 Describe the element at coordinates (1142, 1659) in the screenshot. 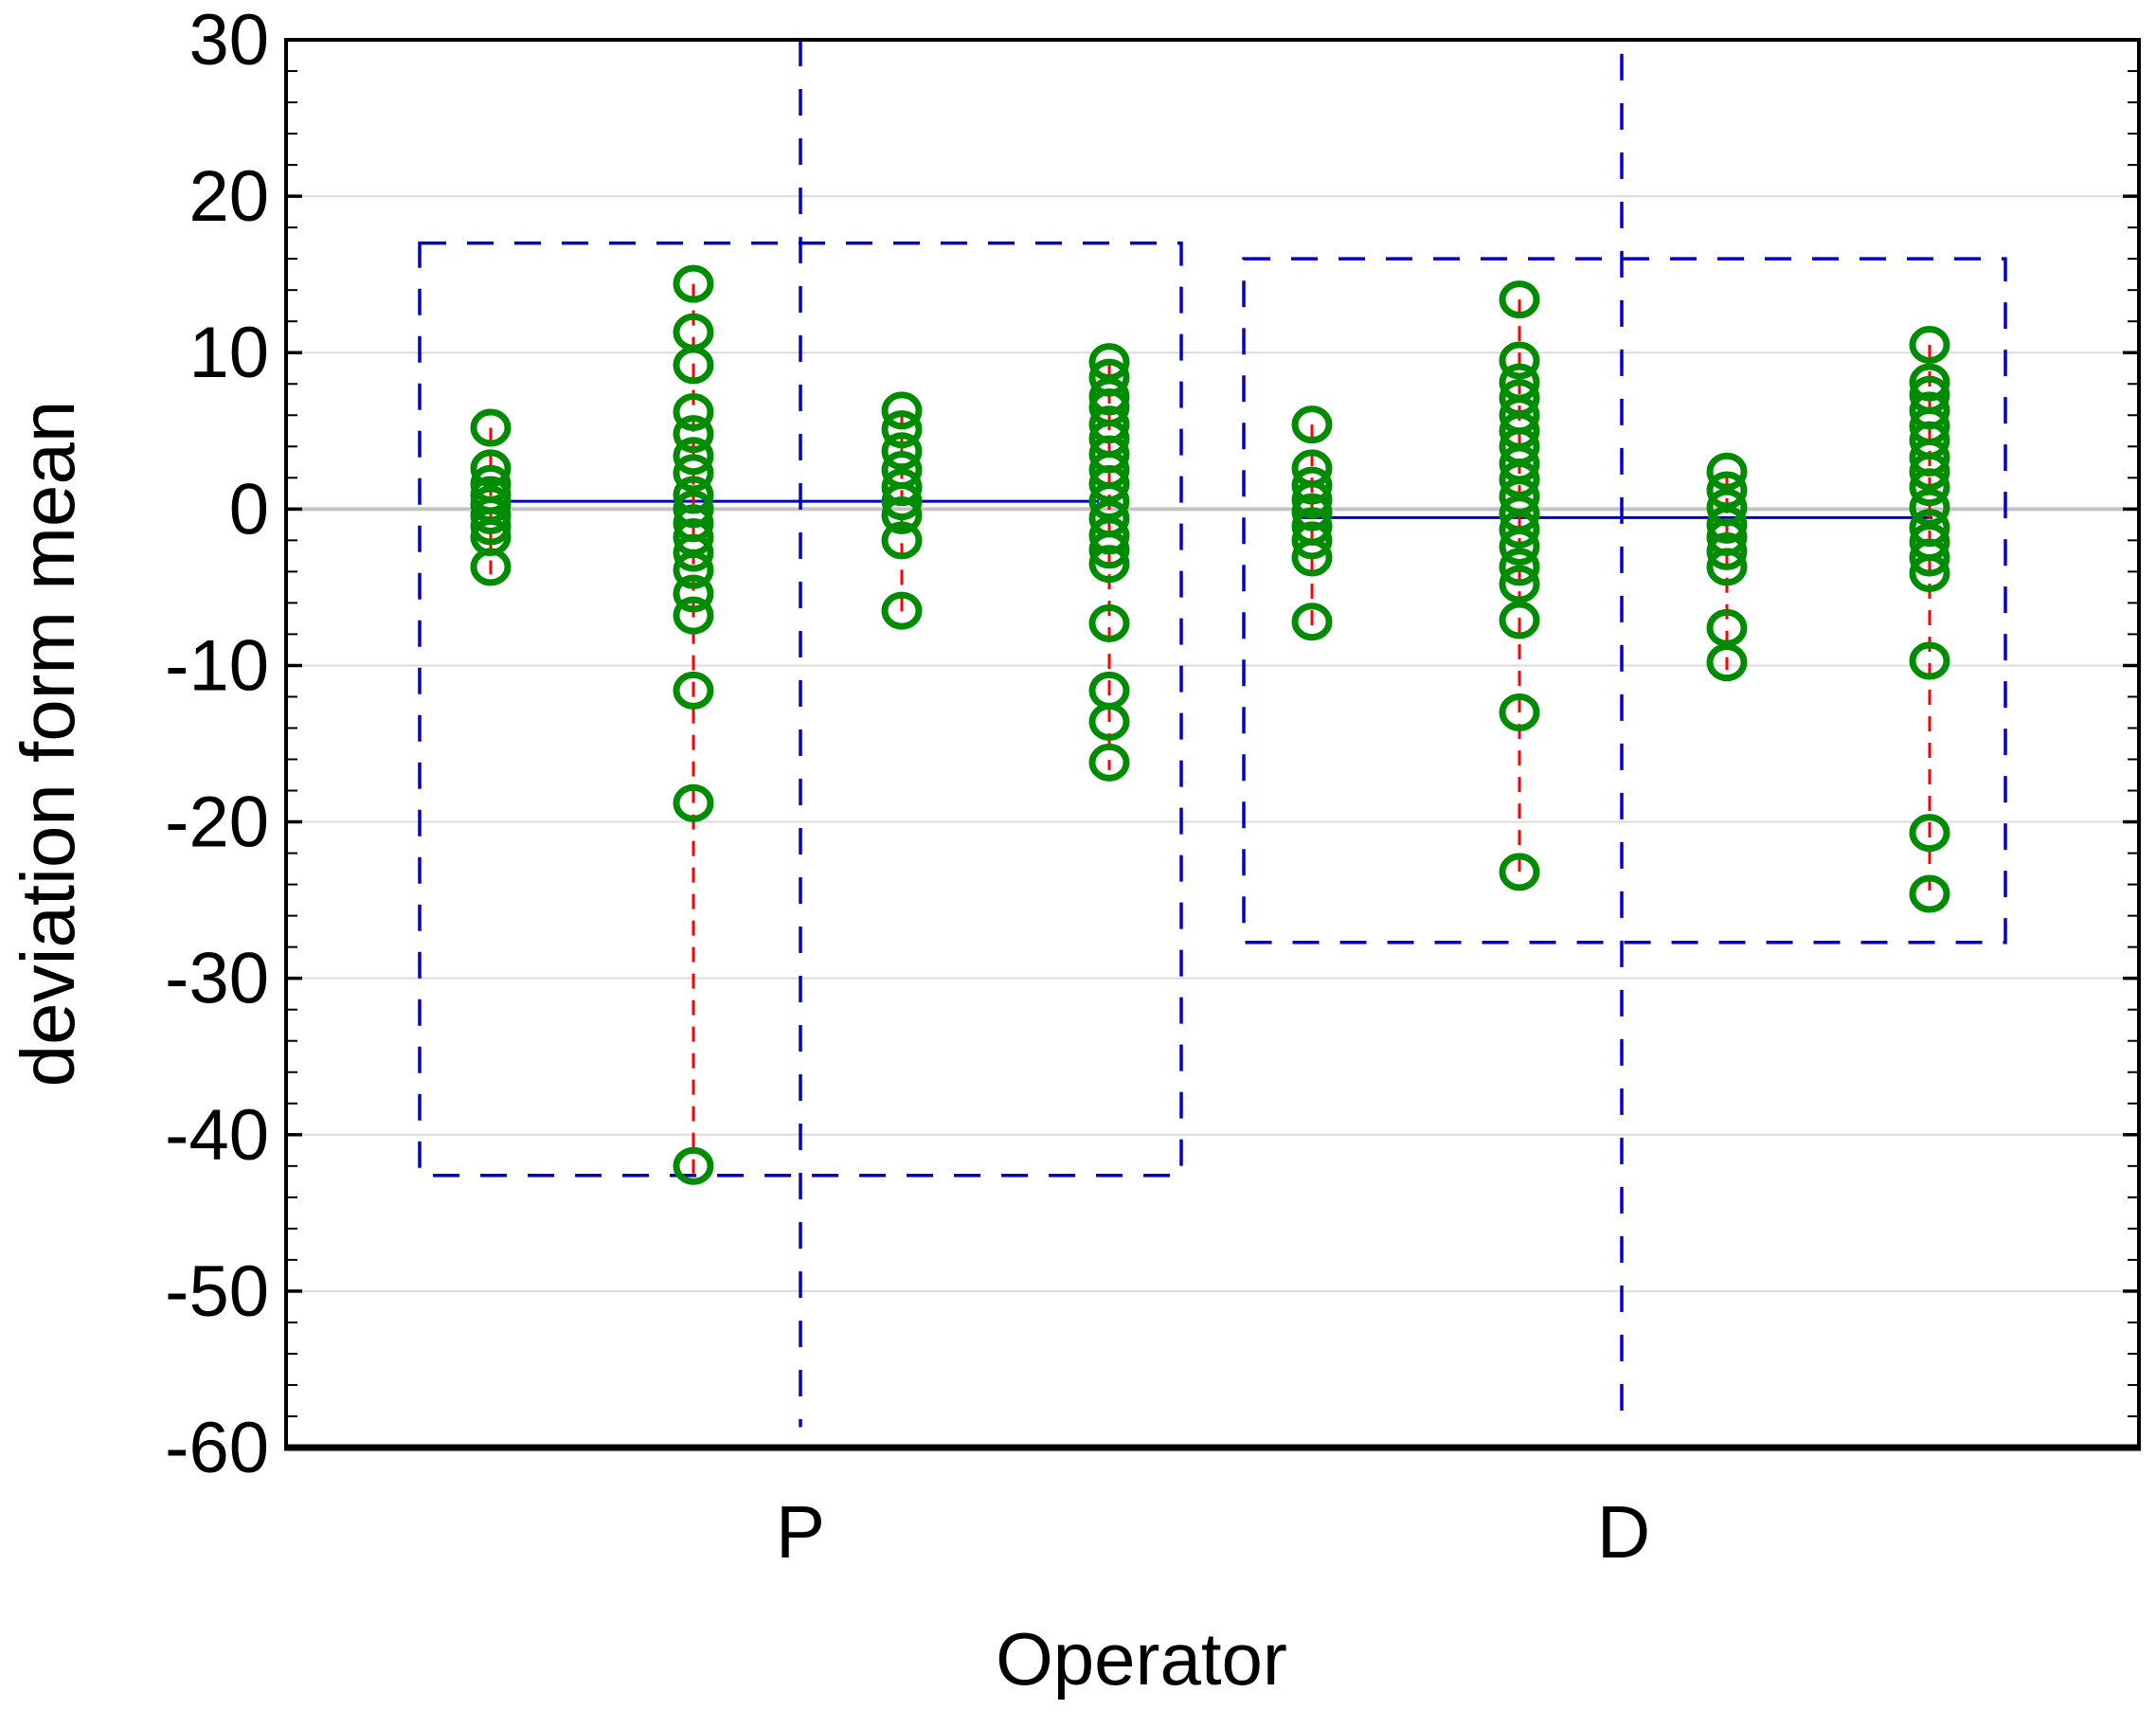

I see `x-axis-title: Operator` at that location.